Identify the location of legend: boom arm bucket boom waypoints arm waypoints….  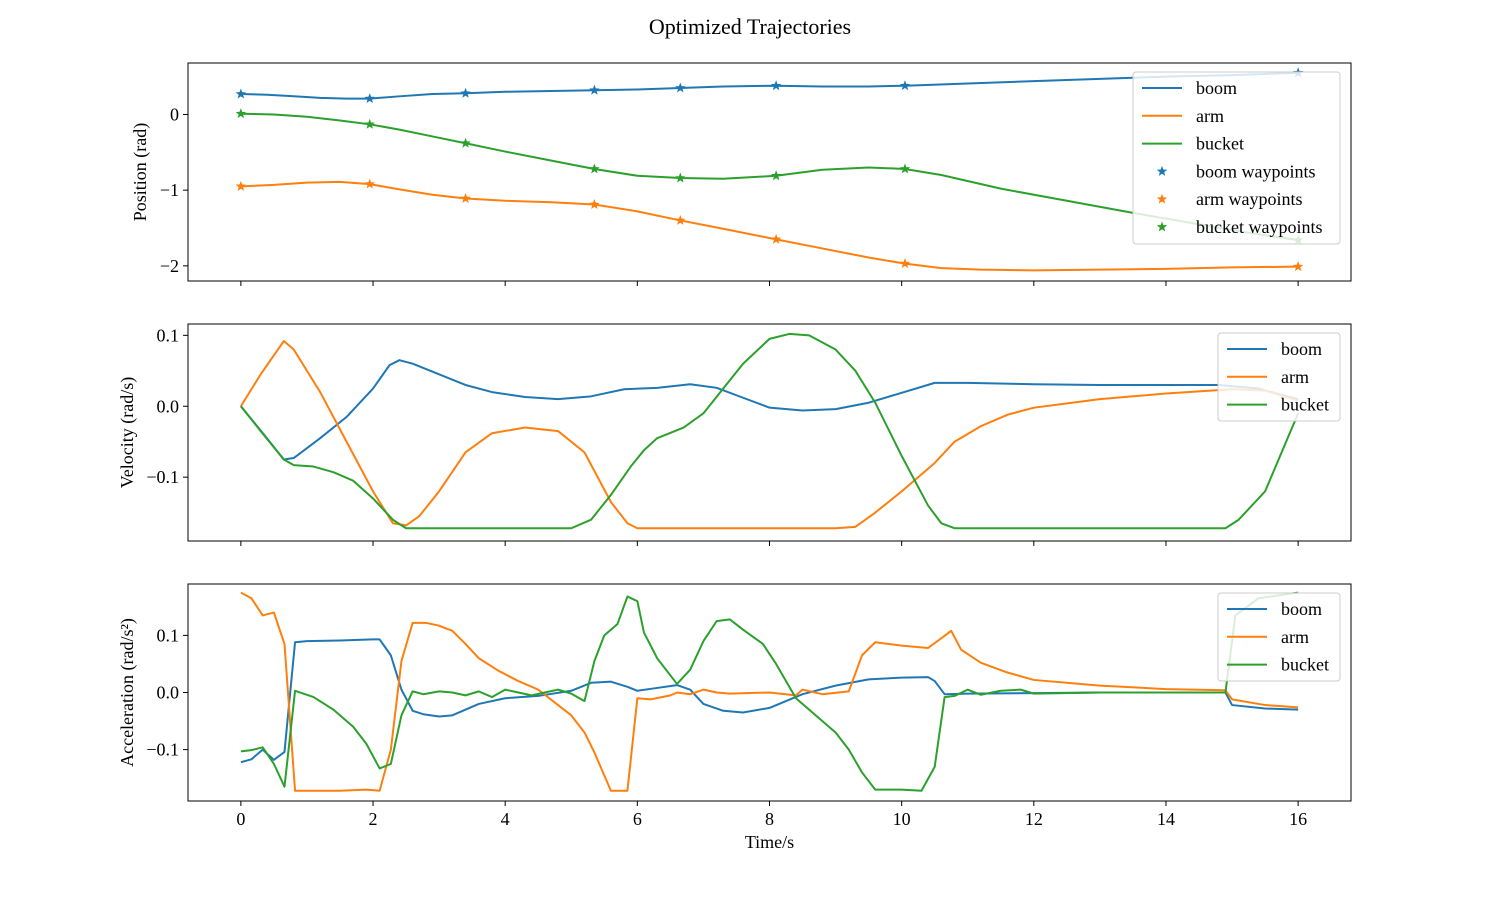
(1236, 158).